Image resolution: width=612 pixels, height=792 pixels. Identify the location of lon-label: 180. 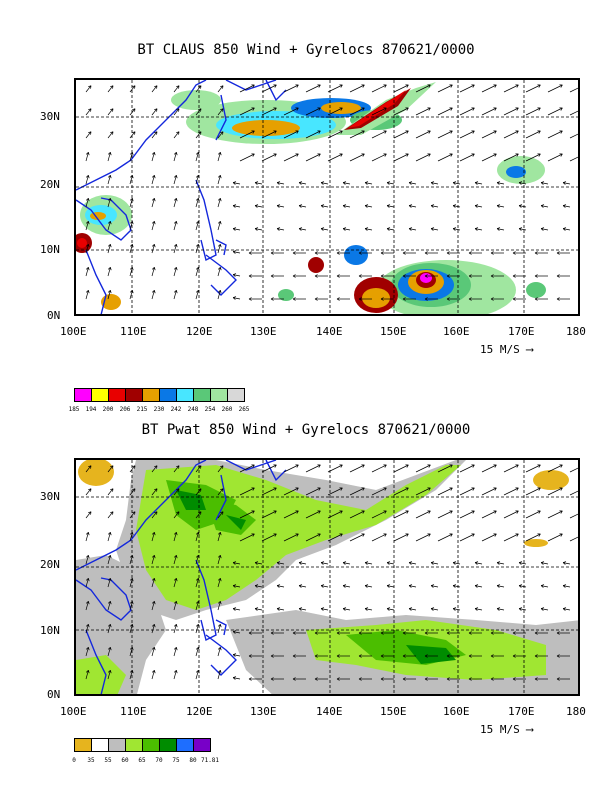
(576, 331).